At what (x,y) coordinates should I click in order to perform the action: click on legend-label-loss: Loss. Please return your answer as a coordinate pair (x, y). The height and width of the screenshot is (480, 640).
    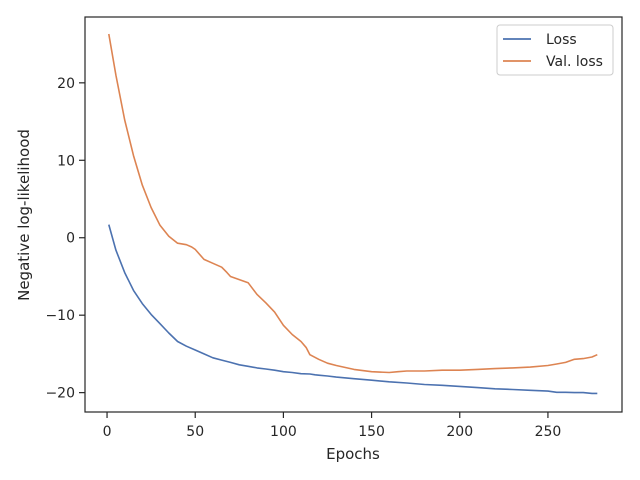
    Looking at the image, I should click on (561, 40).